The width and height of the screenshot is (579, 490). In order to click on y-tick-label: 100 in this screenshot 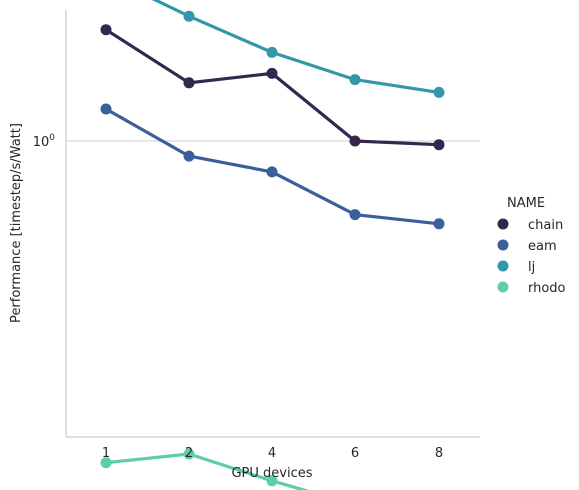, I will do `click(44, 141)`.